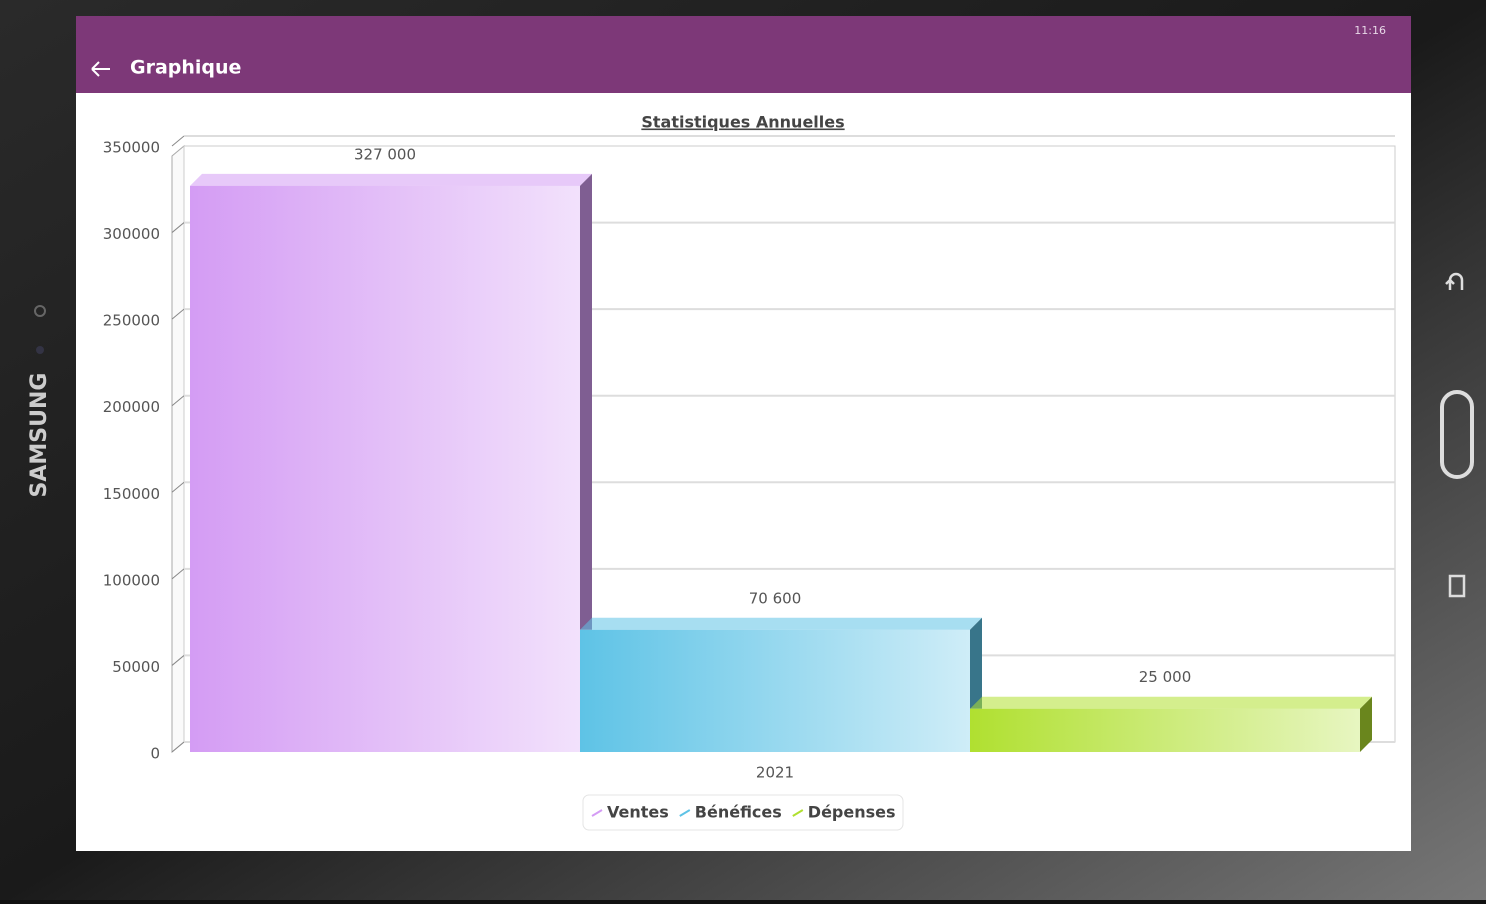  Describe the element at coordinates (1165, 677) in the screenshot. I see `value-label: 25 000` at that location.